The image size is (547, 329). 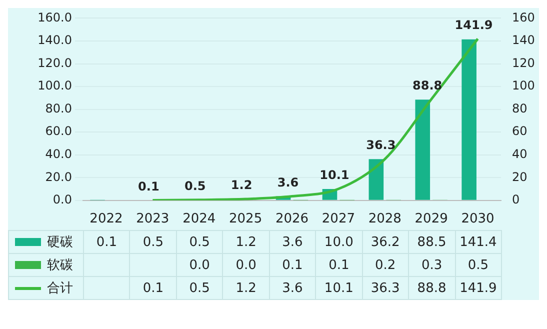 I want to click on data-label: 141.4, so click(x=478, y=242).